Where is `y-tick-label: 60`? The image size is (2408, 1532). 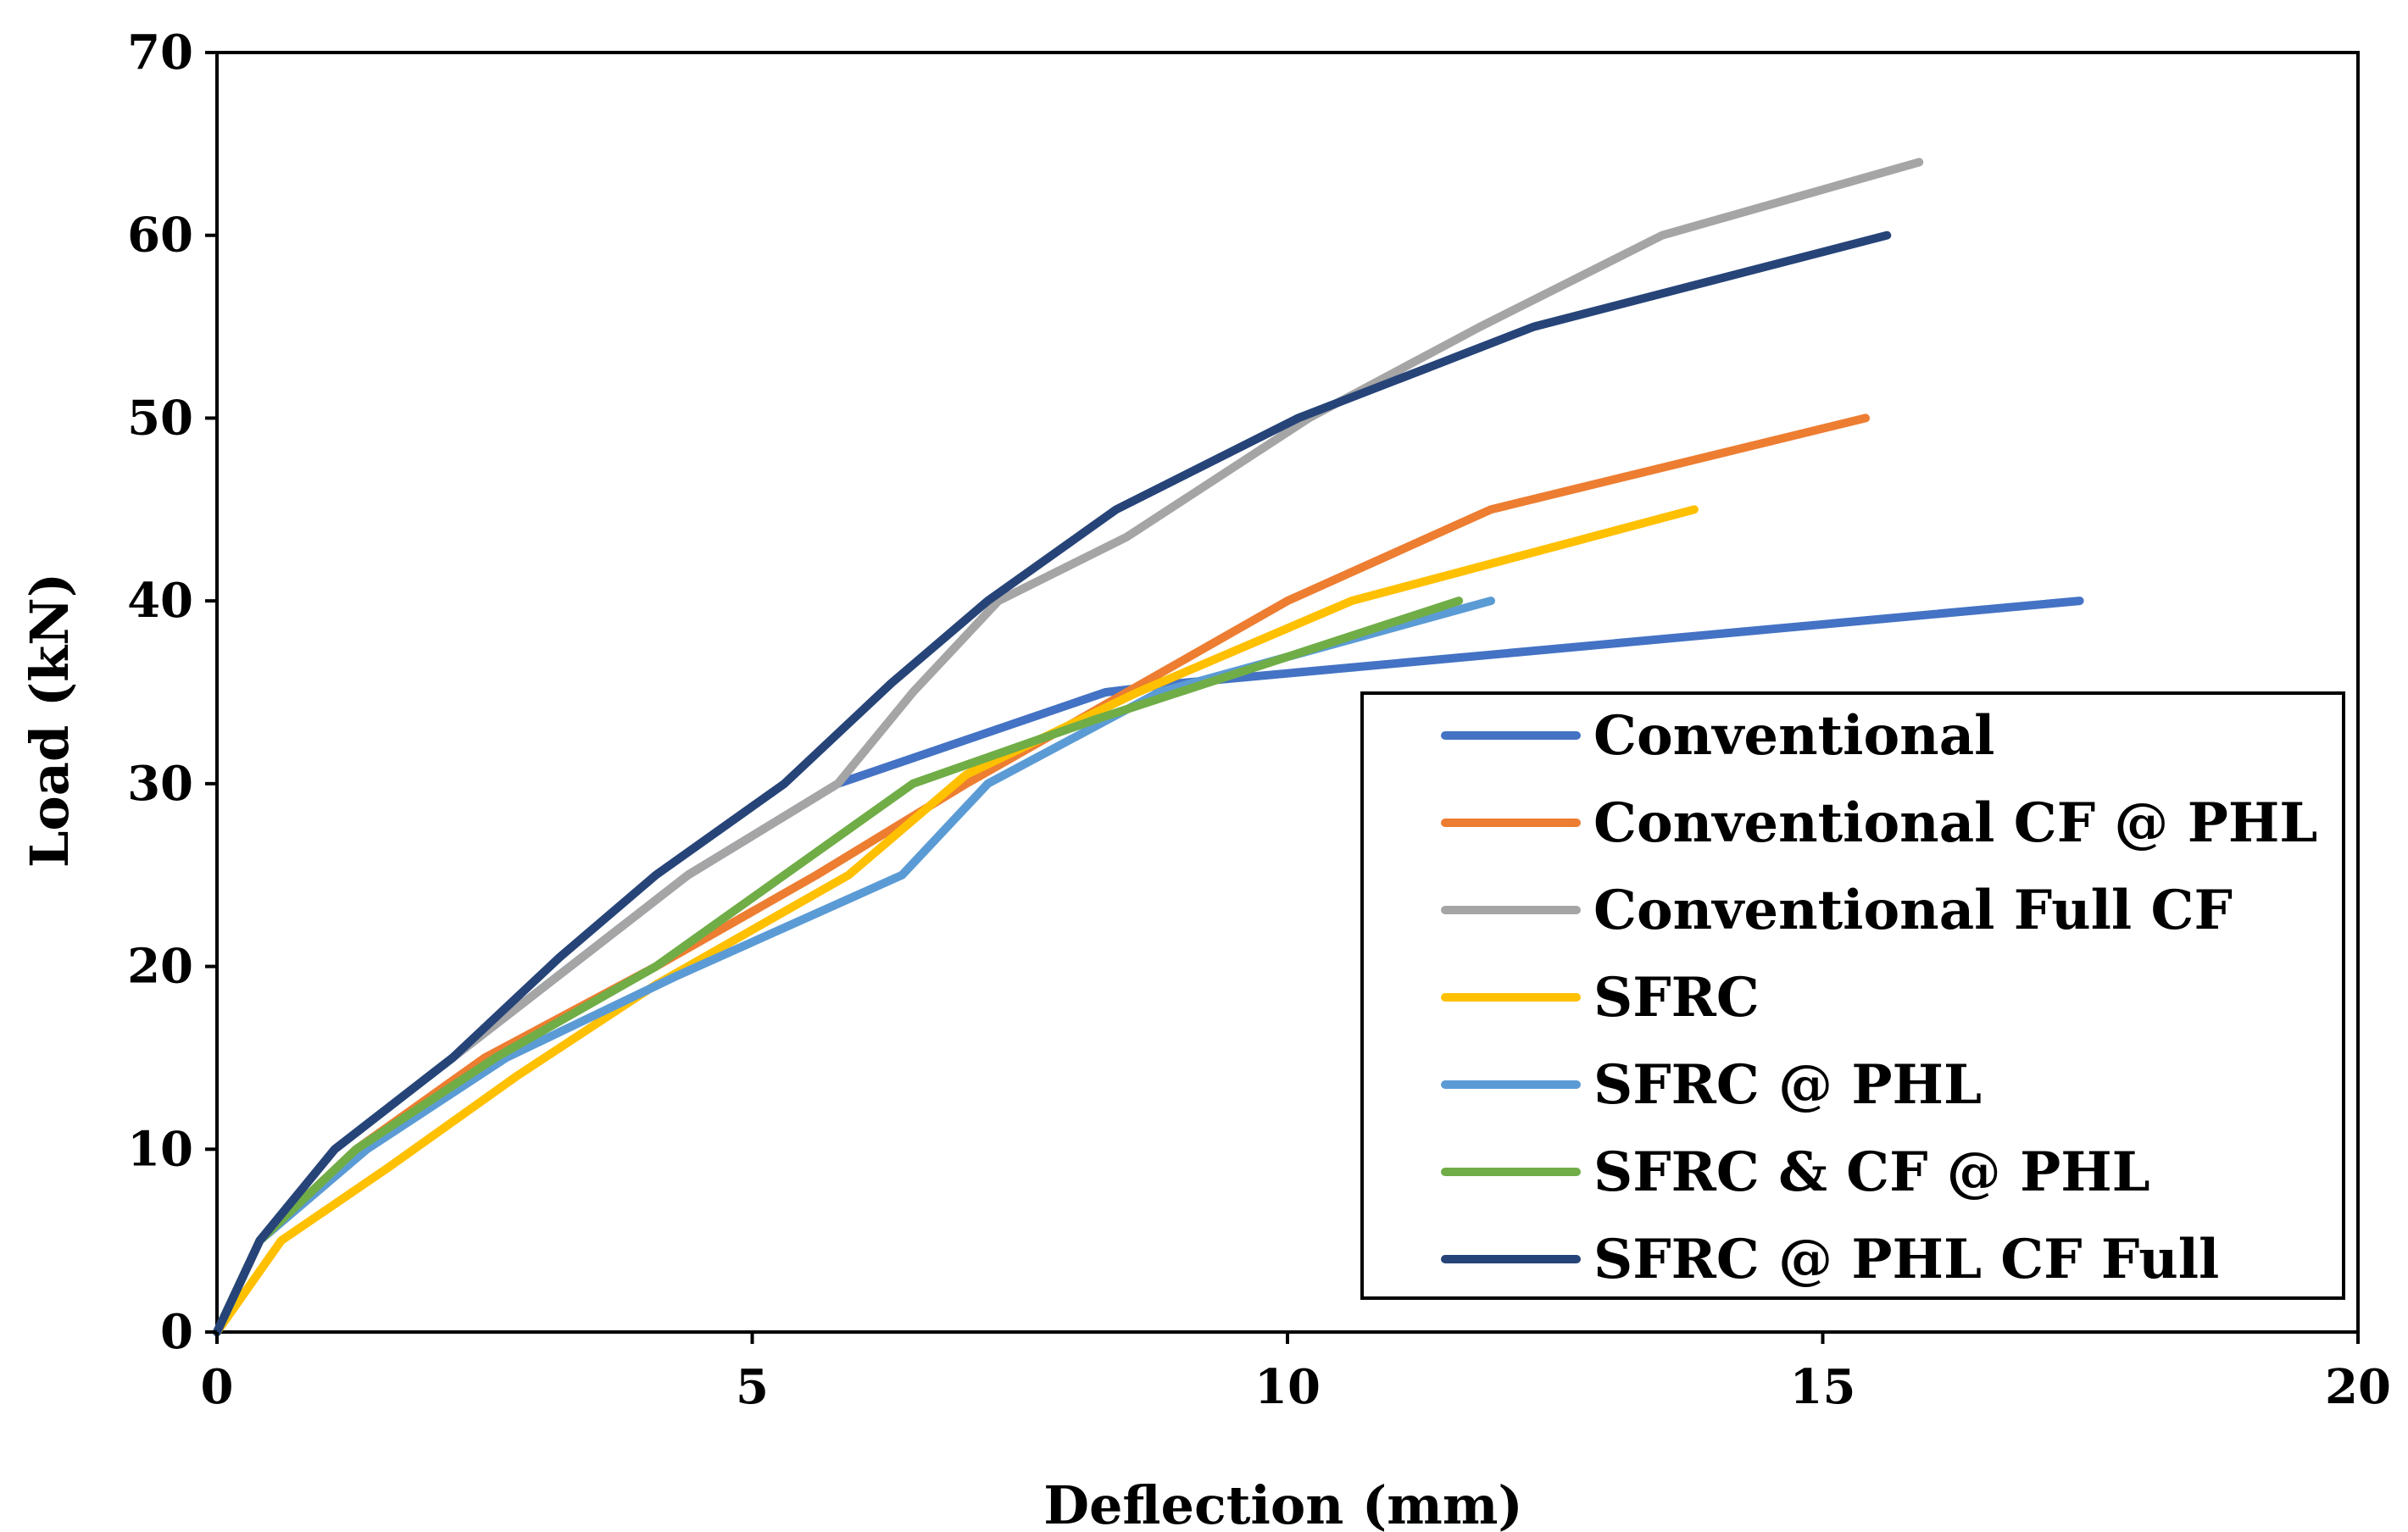 y-tick-label: 60 is located at coordinates (160, 236).